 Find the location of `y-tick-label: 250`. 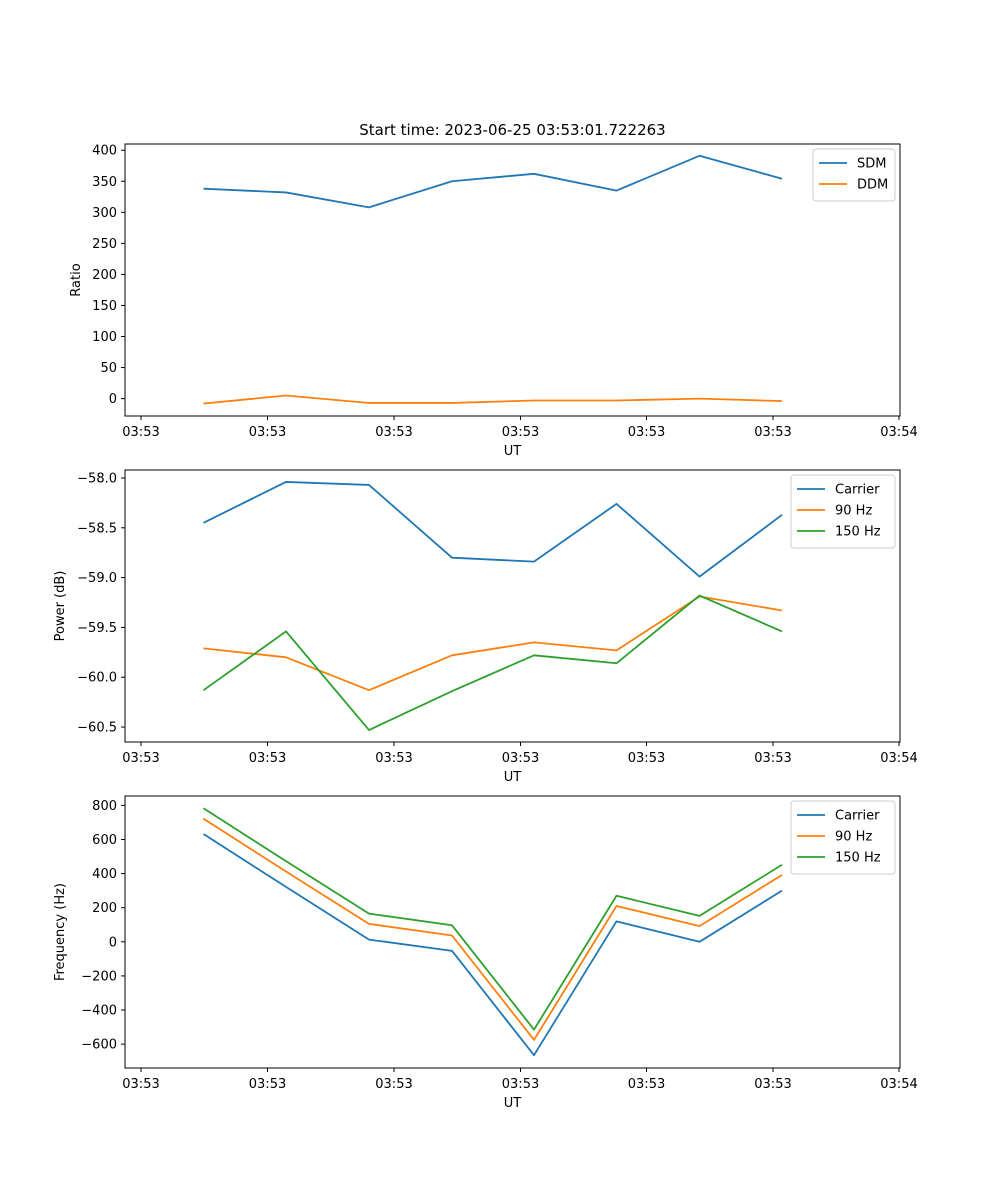

y-tick-label: 250 is located at coordinates (104, 244).